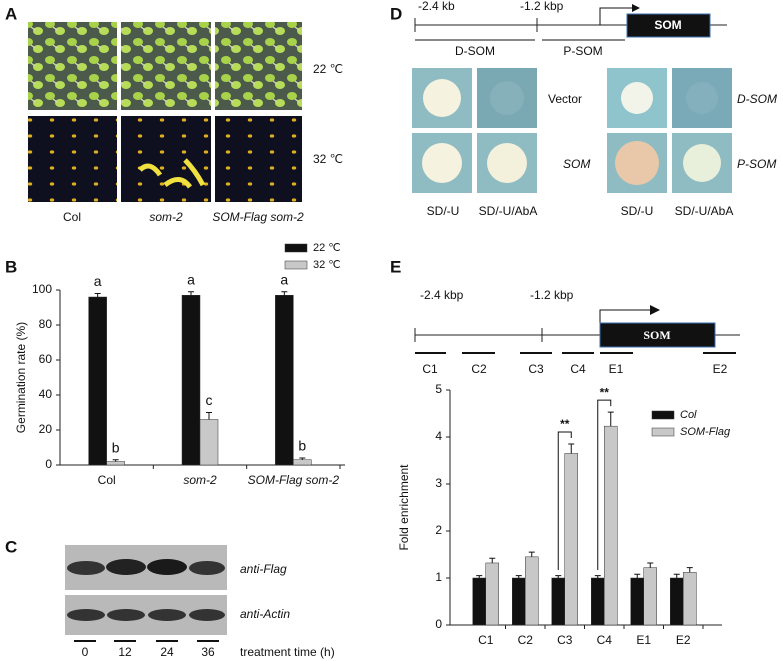 The height and width of the screenshot is (661, 783). What do you see at coordinates (116, 447) in the screenshot?
I see `significance-letter: b` at bounding box center [116, 447].